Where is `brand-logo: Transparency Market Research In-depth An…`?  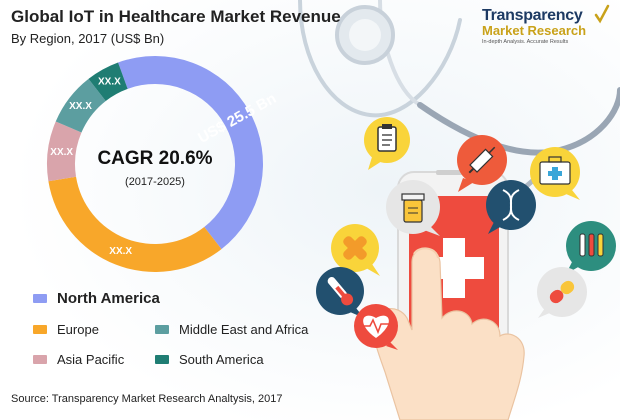 brand-logo: Transparency Market Research In-depth An… is located at coordinates (547, 24).